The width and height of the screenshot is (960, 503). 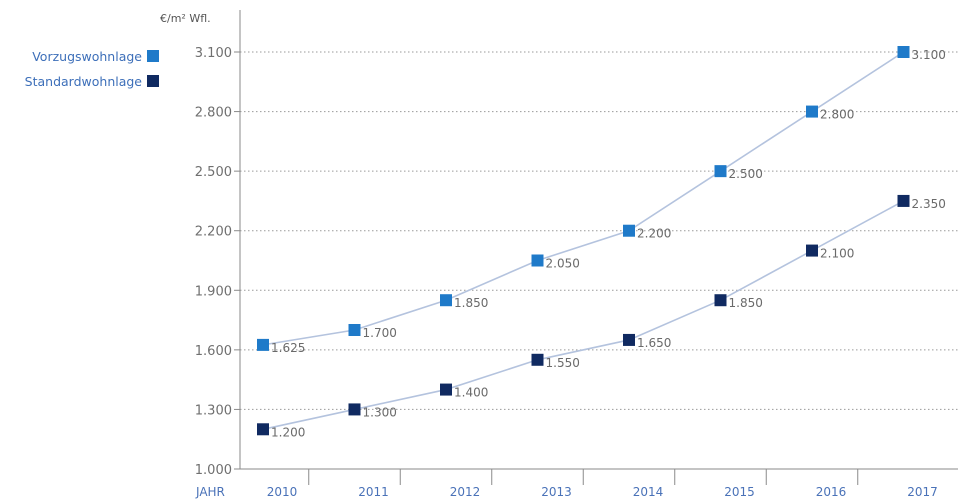 I want to click on x-tick-label: 2016, so click(x=831, y=492).